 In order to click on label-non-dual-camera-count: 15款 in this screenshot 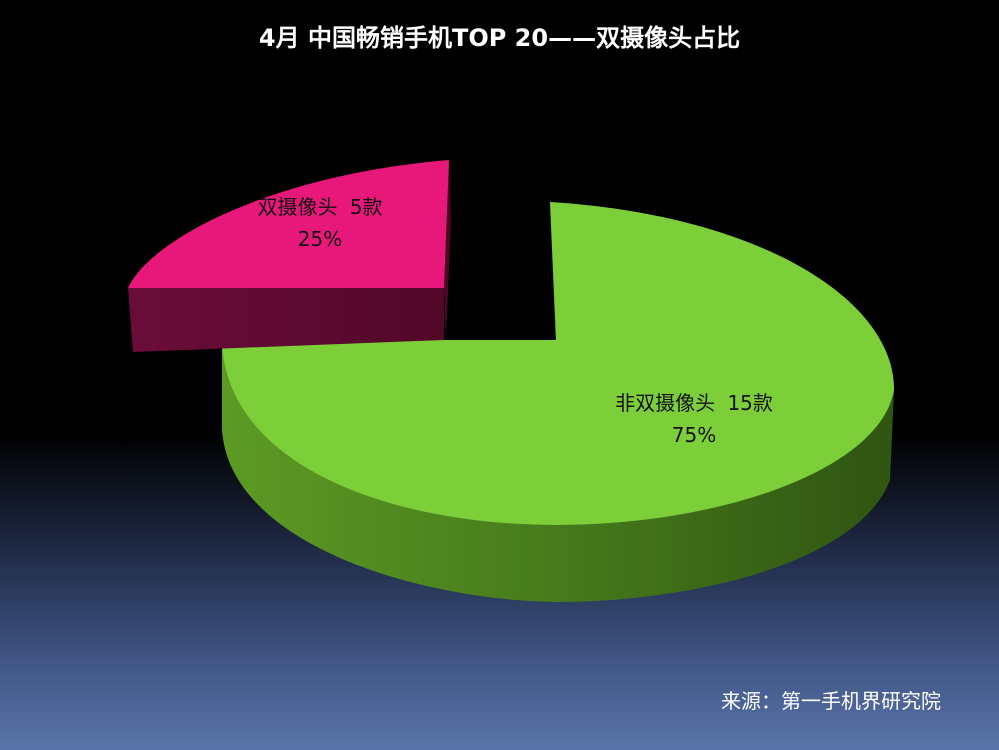, I will do `click(749, 403)`.